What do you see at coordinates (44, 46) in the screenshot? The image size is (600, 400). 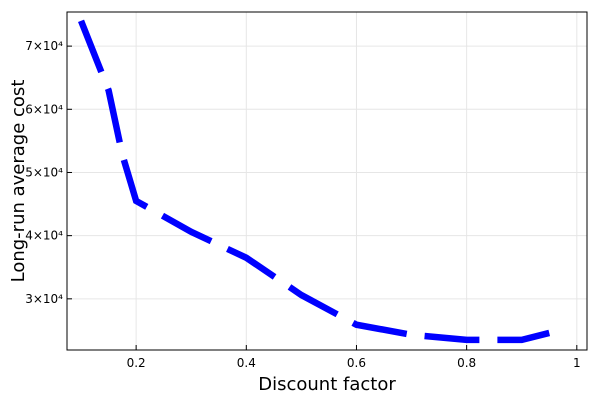 I see `y-tick-label: 7×10⁴` at bounding box center [44, 46].